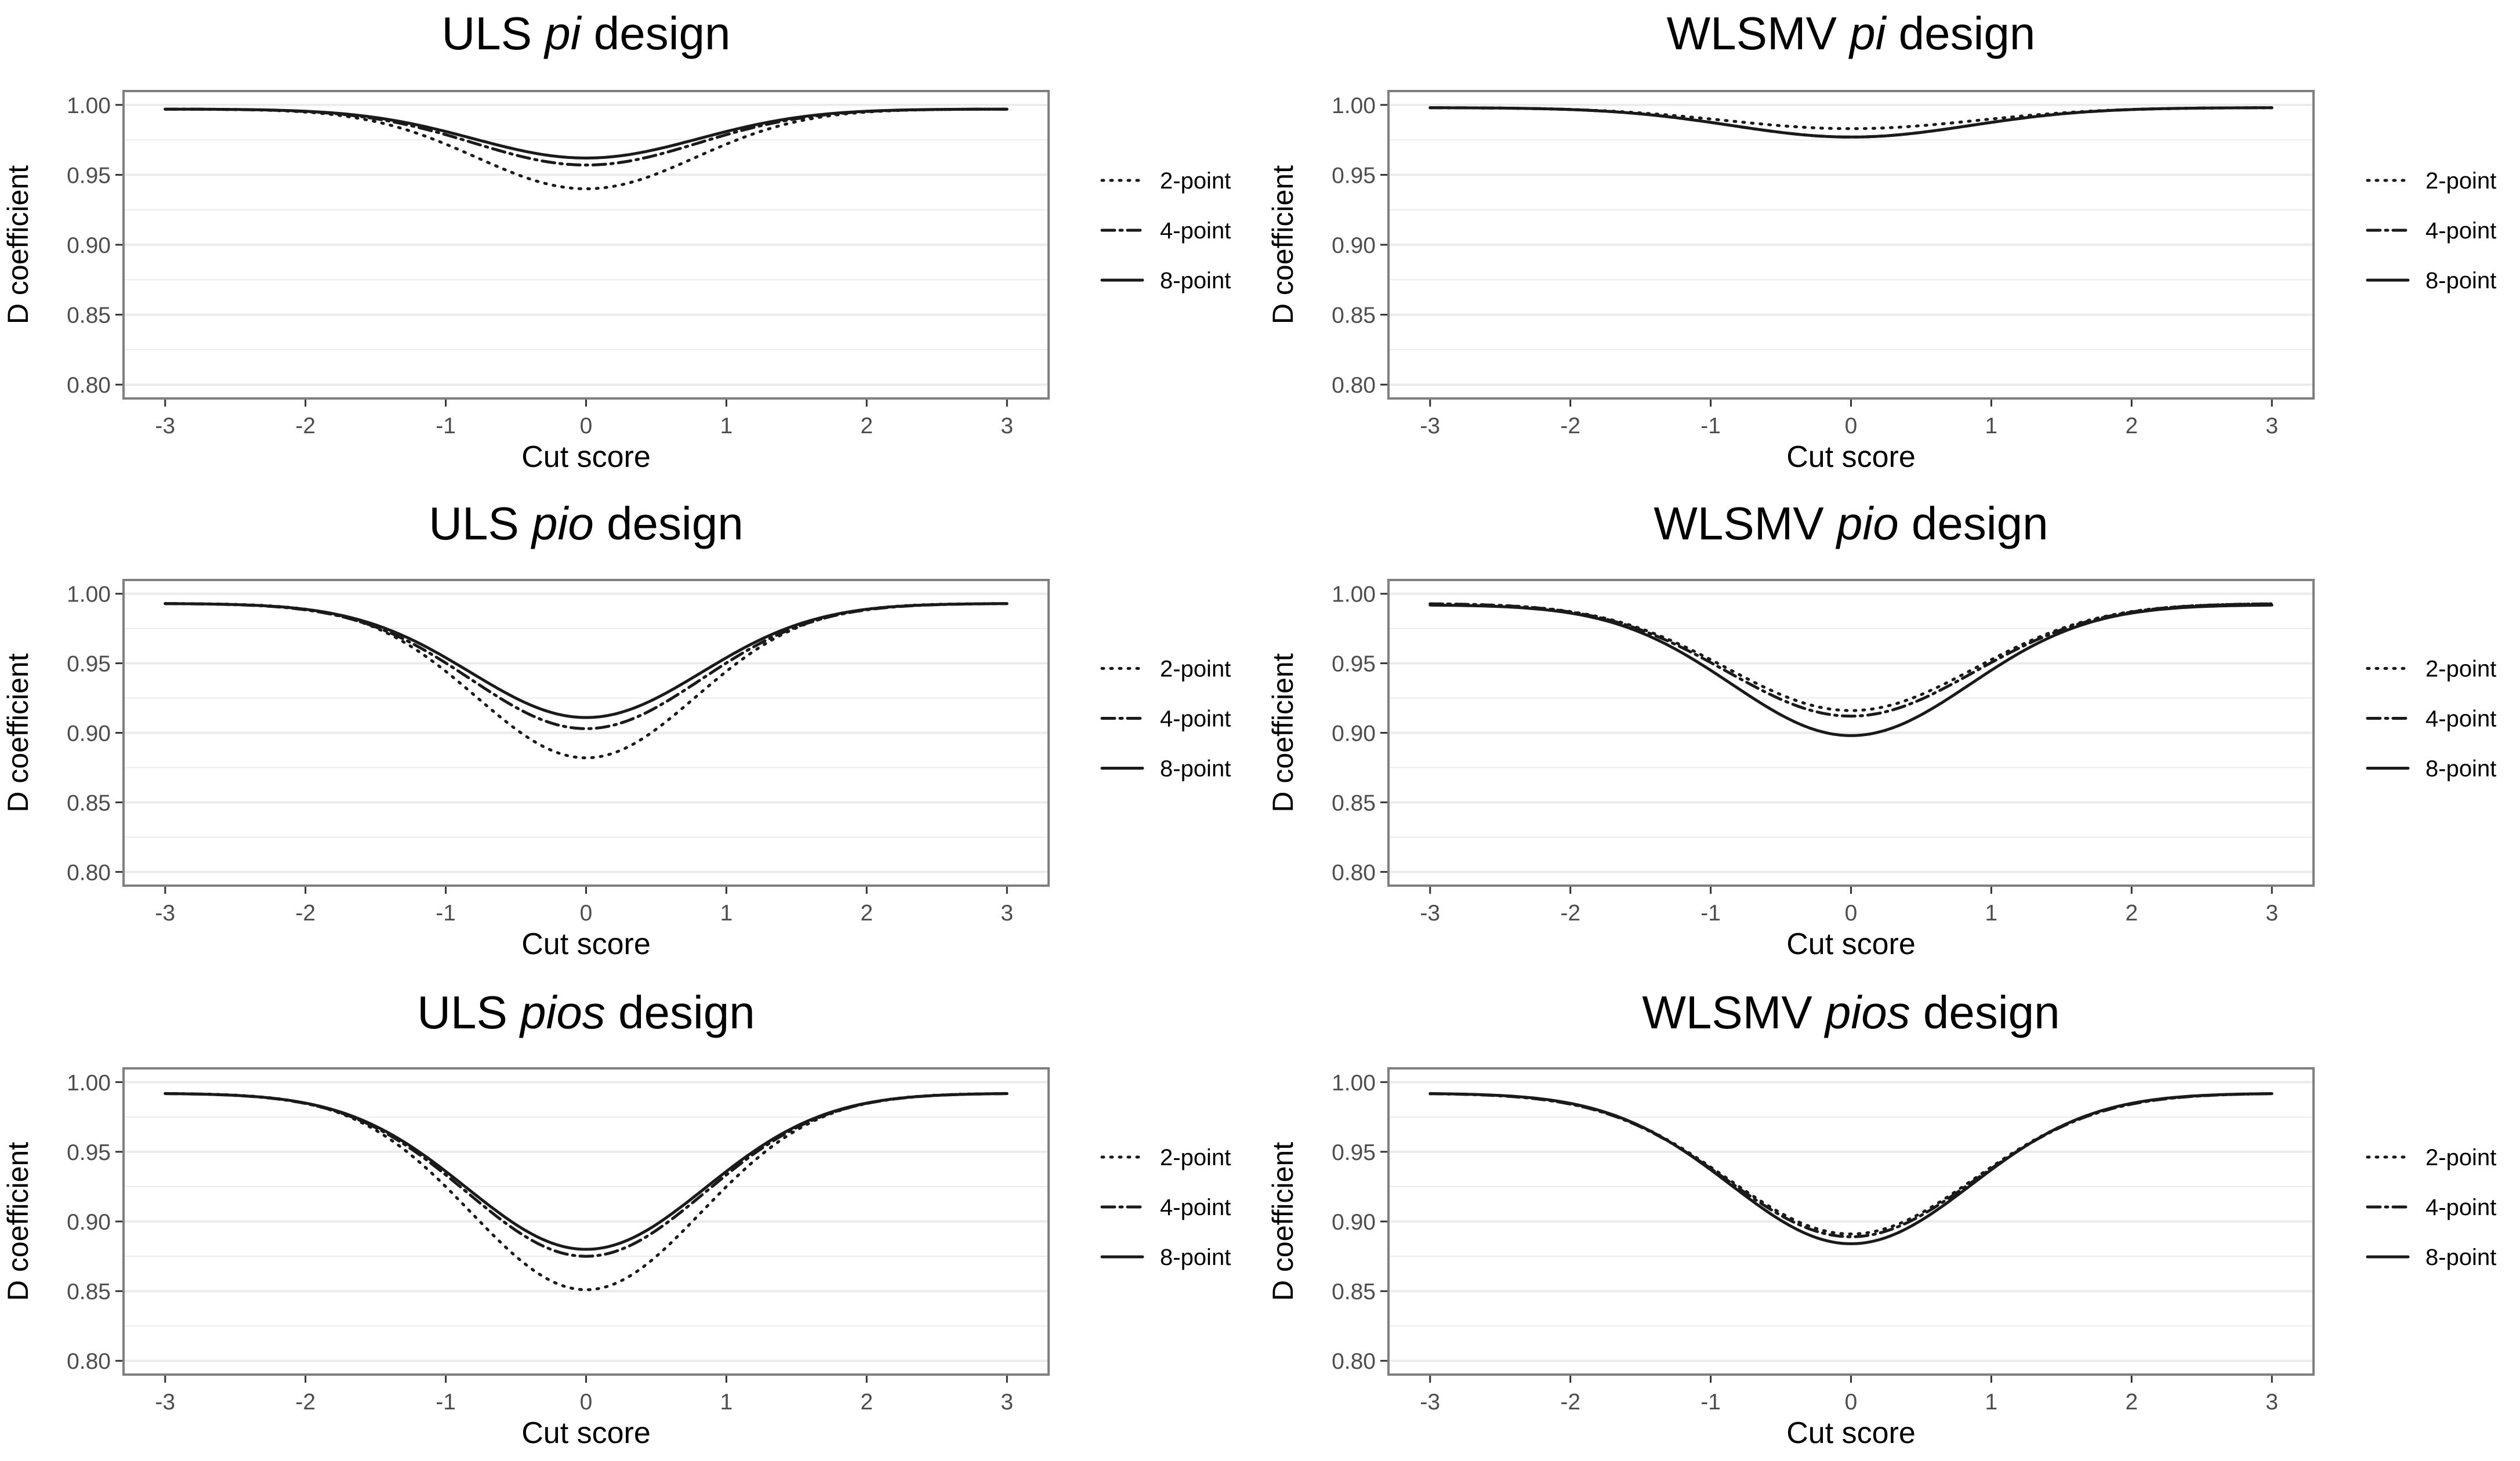 The width and height of the screenshot is (2520, 1461). What do you see at coordinates (562, 523) in the screenshot?
I see `title-italic: pio` at bounding box center [562, 523].